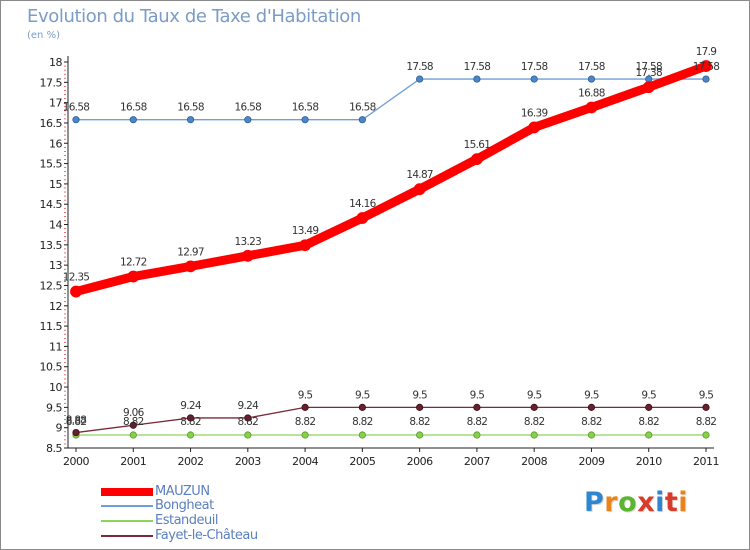 The width and height of the screenshot is (750, 550). Describe the element at coordinates (55, 103) in the screenshot. I see `y-tick-label: 17` at that location.